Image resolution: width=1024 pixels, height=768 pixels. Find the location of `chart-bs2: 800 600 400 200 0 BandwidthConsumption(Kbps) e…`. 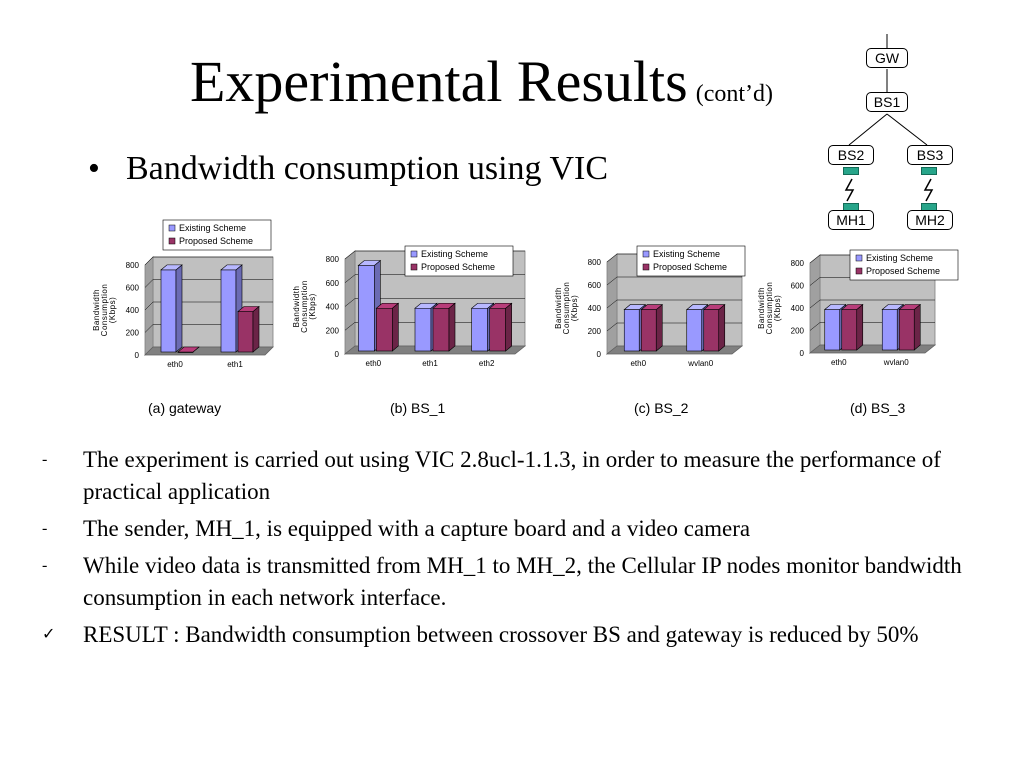

chart-bs2: 800 600 400 200 0 BandwidthConsumption(Kbps) e… is located at coordinates (650, 306).